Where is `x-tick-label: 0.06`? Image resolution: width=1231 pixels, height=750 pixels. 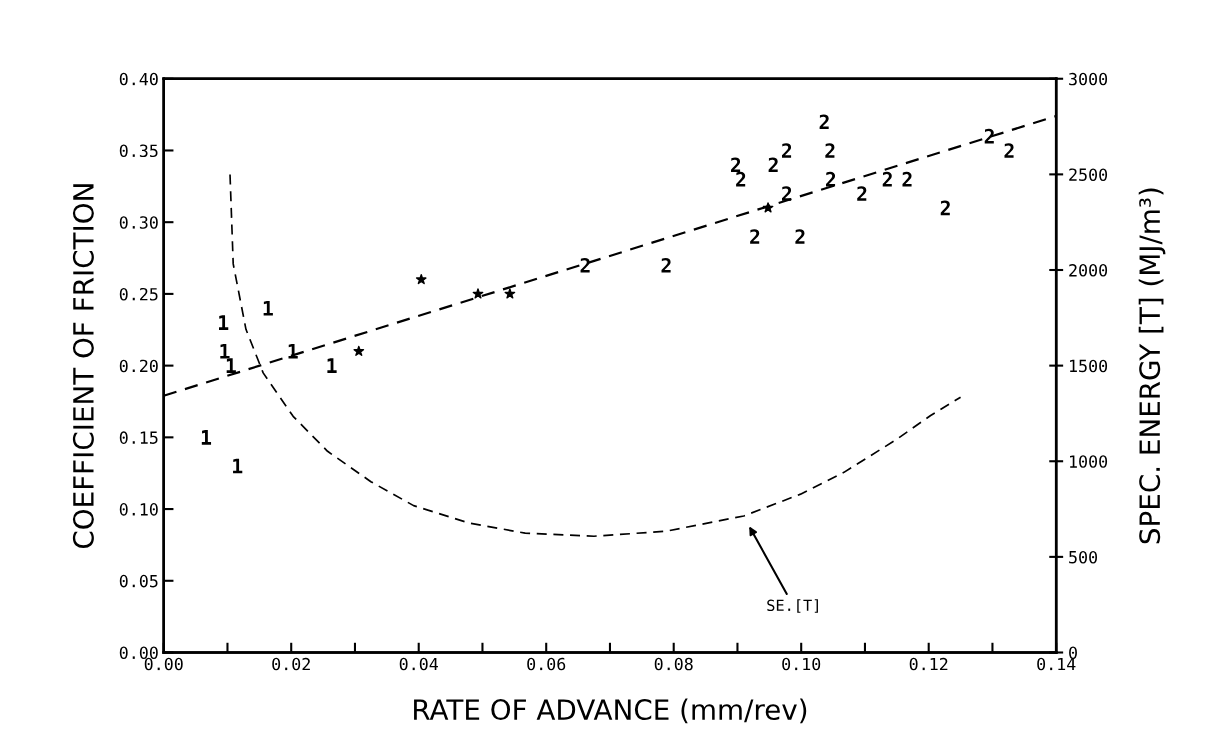
x-tick-label: 0.06 is located at coordinates (546, 664).